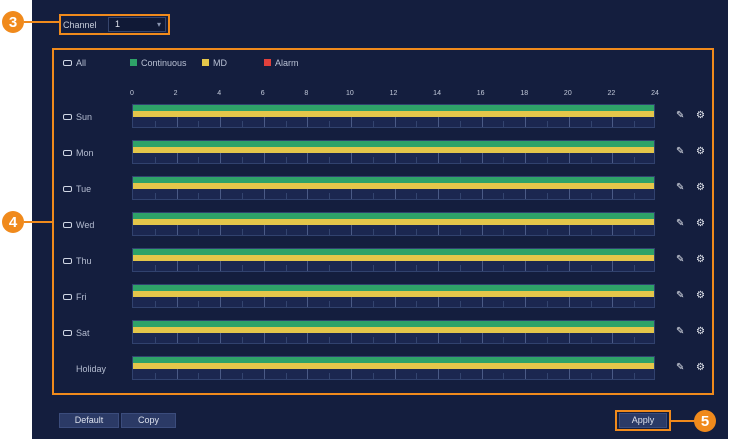  What do you see at coordinates (148, 420) in the screenshot?
I see `copy-button: Copy` at bounding box center [148, 420].